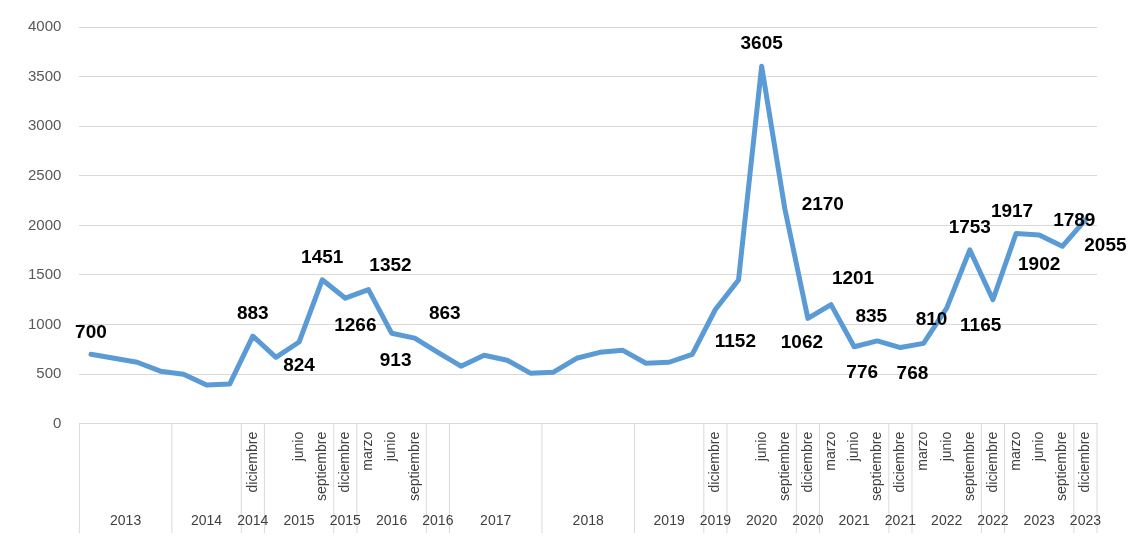 The image size is (1137, 541). What do you see at coordinates (735, 340) in the screenshot?
I see `data-label: 1152` at bounding box center [735, 340].